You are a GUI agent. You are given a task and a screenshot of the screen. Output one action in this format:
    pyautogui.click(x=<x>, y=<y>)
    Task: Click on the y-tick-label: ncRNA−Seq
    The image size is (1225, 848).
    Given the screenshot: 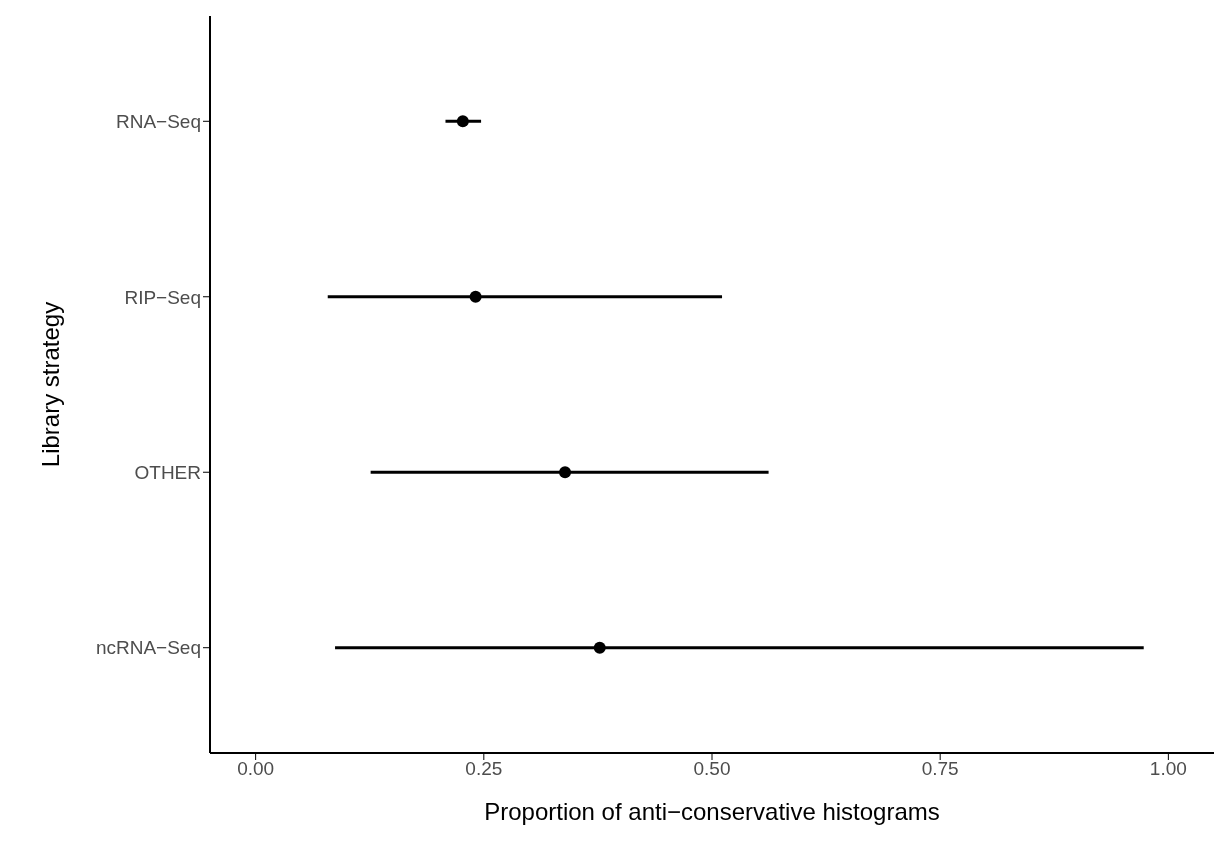 What is the action you would take?
    pyautogui.click(x=148, y=648)
    